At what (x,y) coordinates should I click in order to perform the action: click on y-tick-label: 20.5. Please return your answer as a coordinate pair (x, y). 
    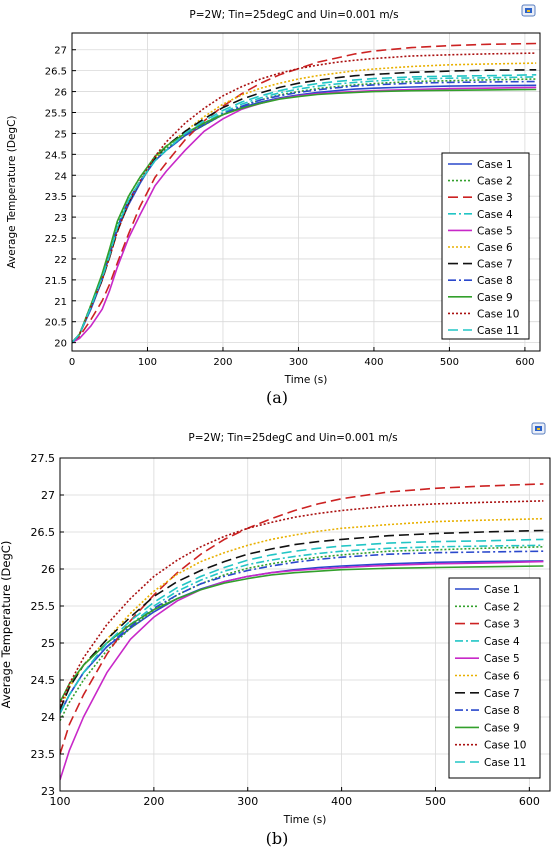
    Looking at the image, I should click on (56, 323).